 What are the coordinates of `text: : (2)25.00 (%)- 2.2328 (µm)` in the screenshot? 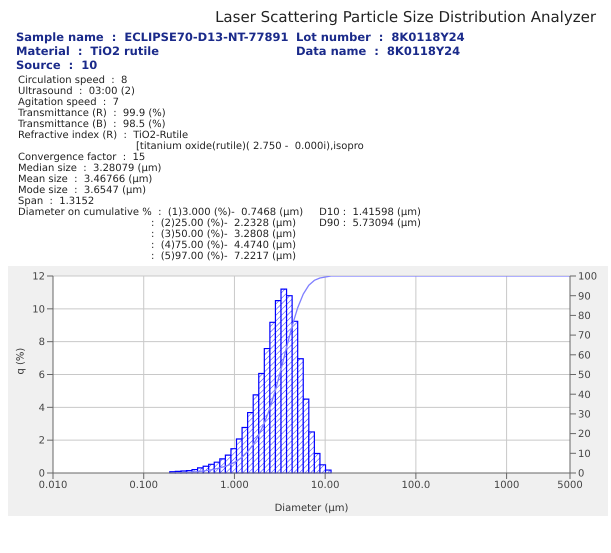 It's located at (223, 223).